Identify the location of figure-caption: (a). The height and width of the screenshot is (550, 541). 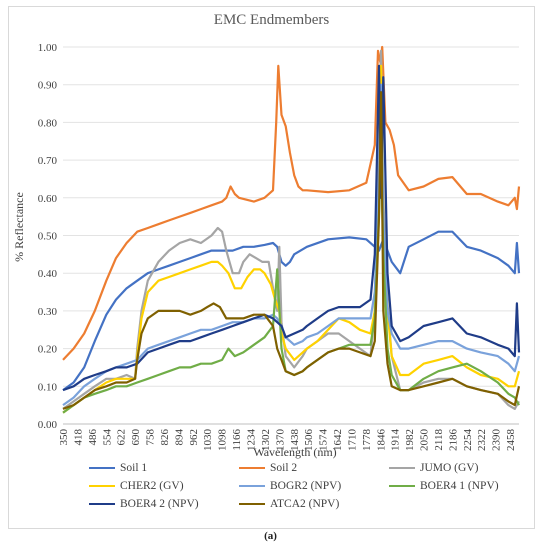
(270, 536).